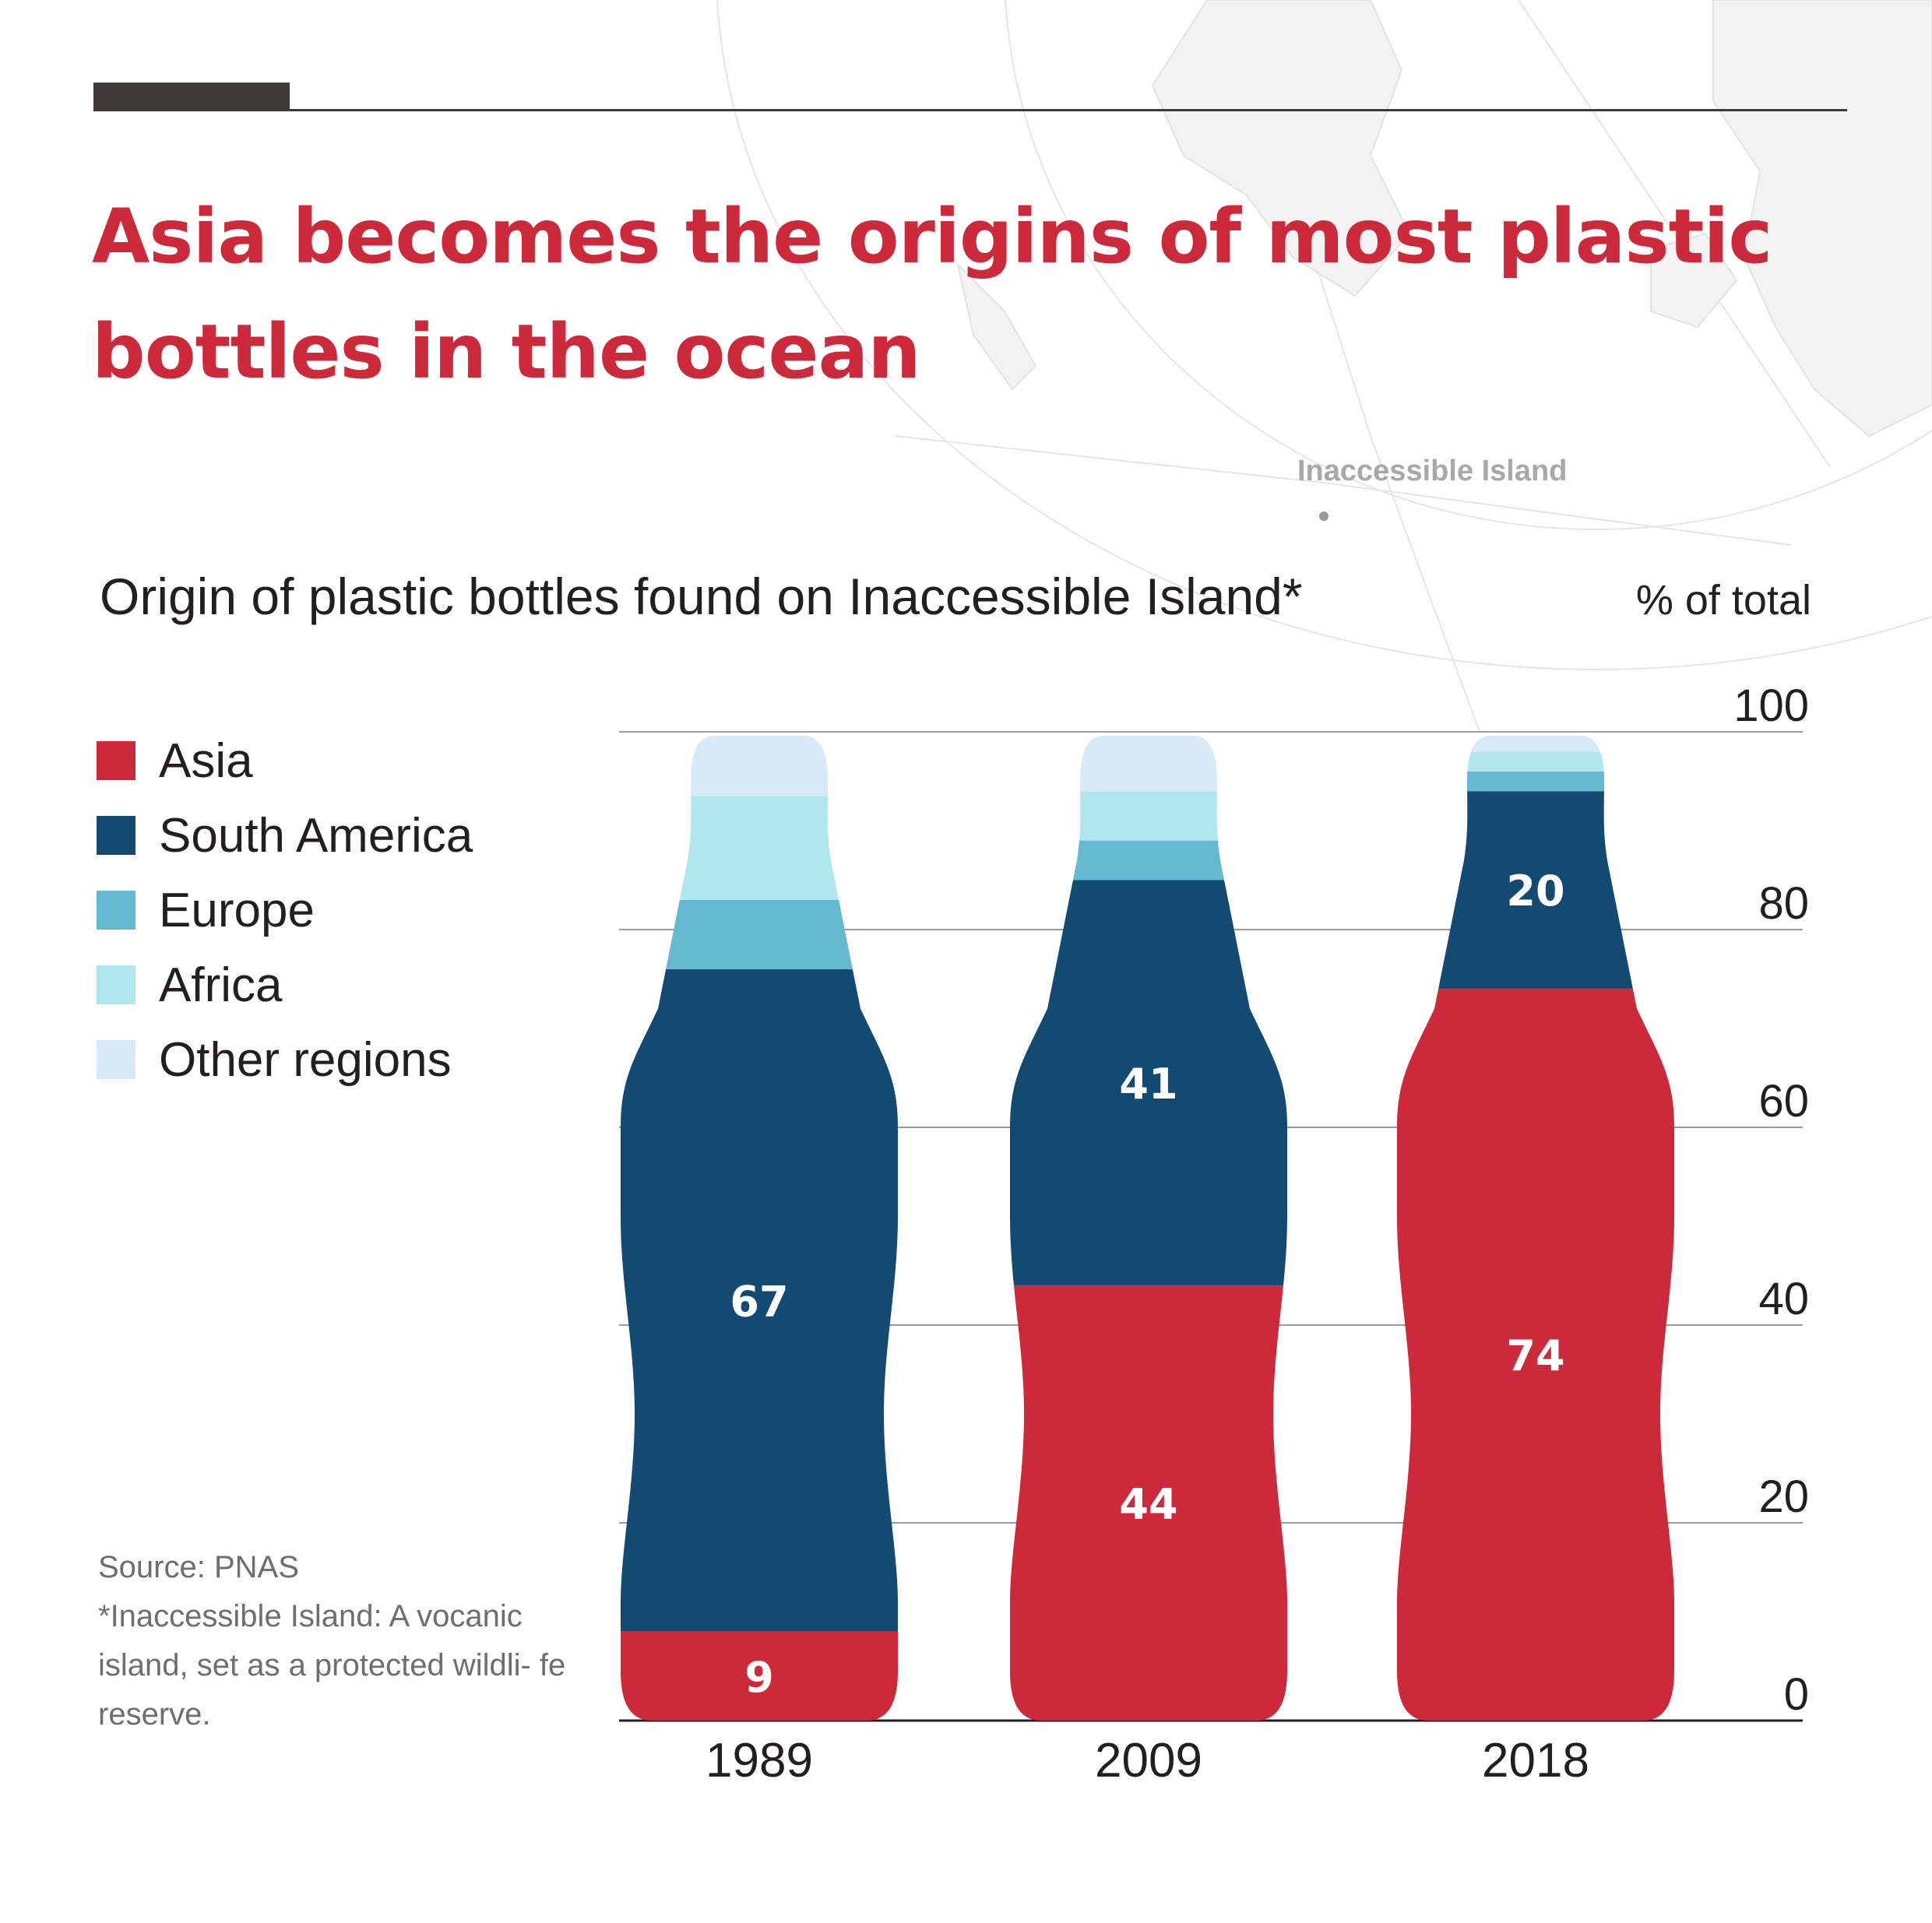 The height and width of the screenshot is (1923, 1932). I want to click on x-tick-label: 1989, so click(759, 1761).